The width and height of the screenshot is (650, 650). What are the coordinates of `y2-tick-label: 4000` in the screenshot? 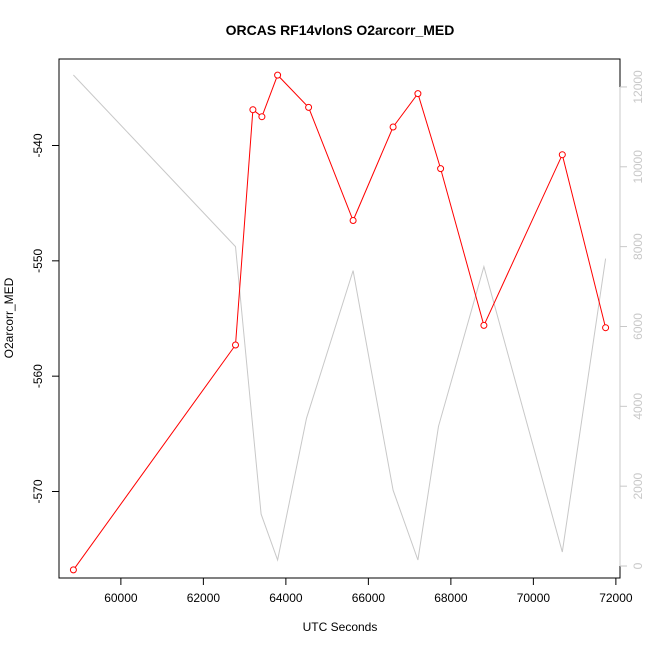 It's located at (638, 406).